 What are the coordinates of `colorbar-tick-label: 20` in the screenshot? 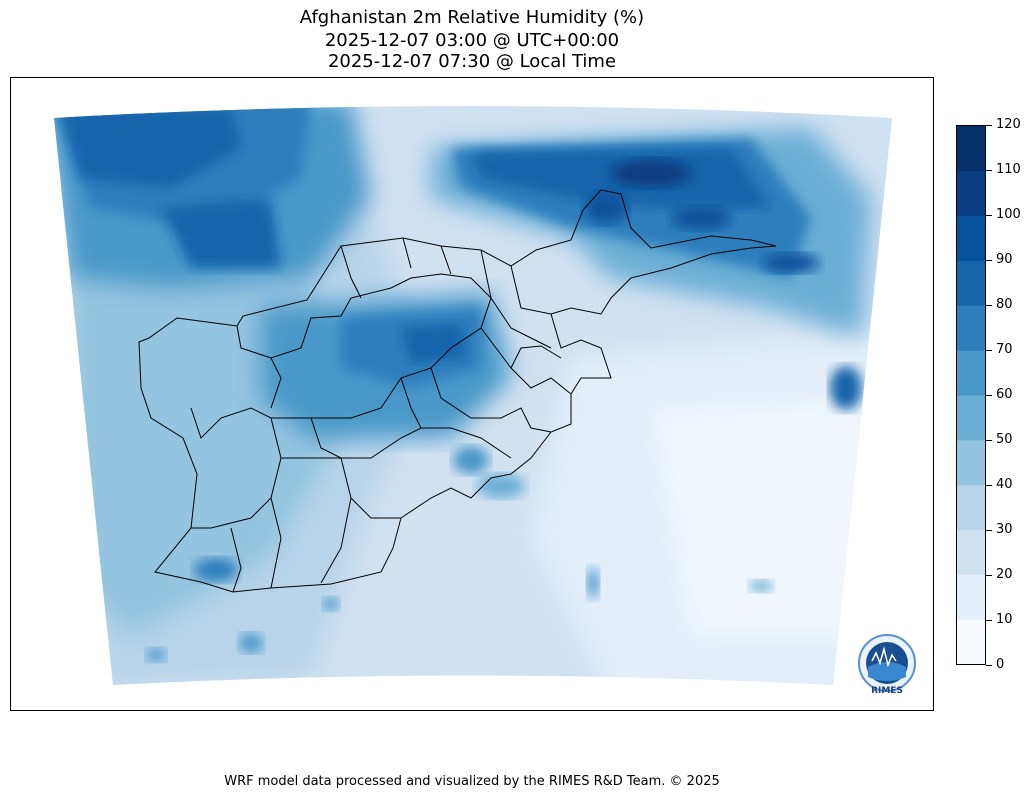 It's located at (1004, 574).